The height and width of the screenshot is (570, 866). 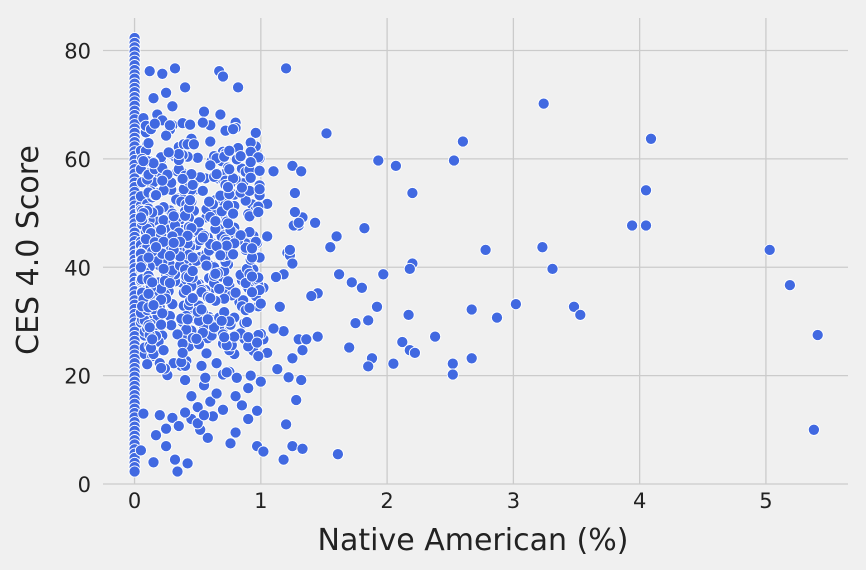 I want to click on x-axis-label: Native American (%), so click(x=473, y=540).